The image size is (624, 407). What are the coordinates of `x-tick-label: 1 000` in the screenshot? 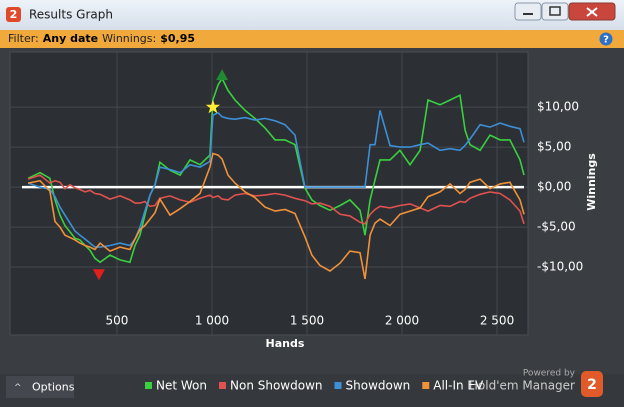 It's located at (212, 321).